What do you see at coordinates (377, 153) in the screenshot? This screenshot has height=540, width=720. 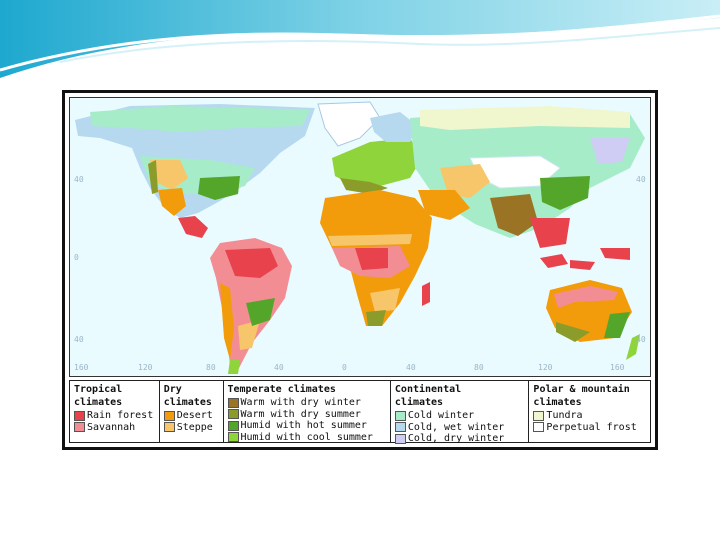 I see `europe-region` at bounding box center [377, 153].